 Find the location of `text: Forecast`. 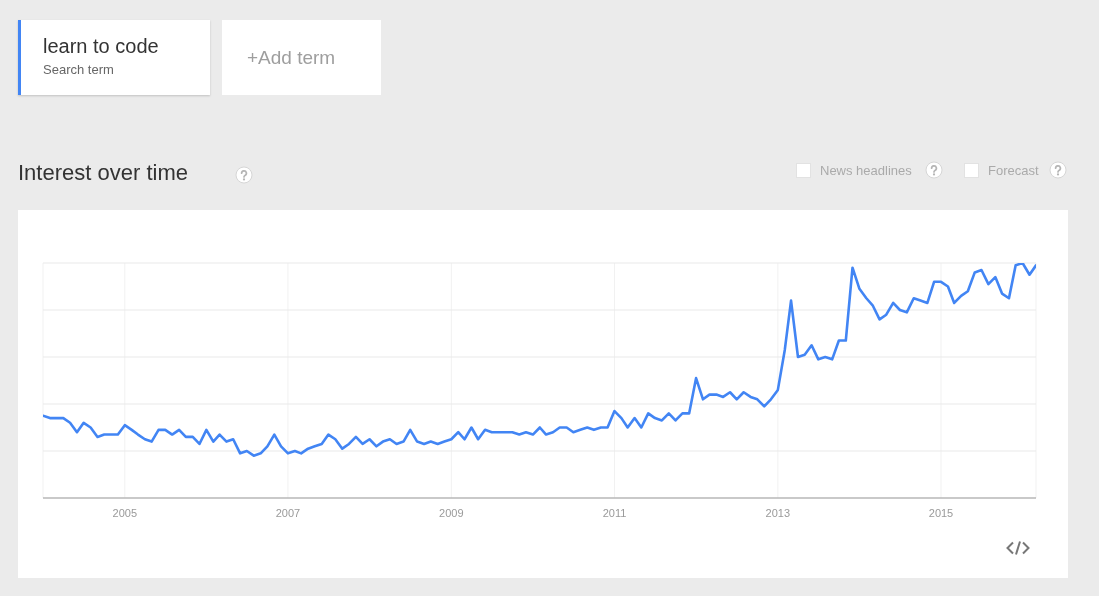

text: Forecast is located at coordinates (1013, 170).